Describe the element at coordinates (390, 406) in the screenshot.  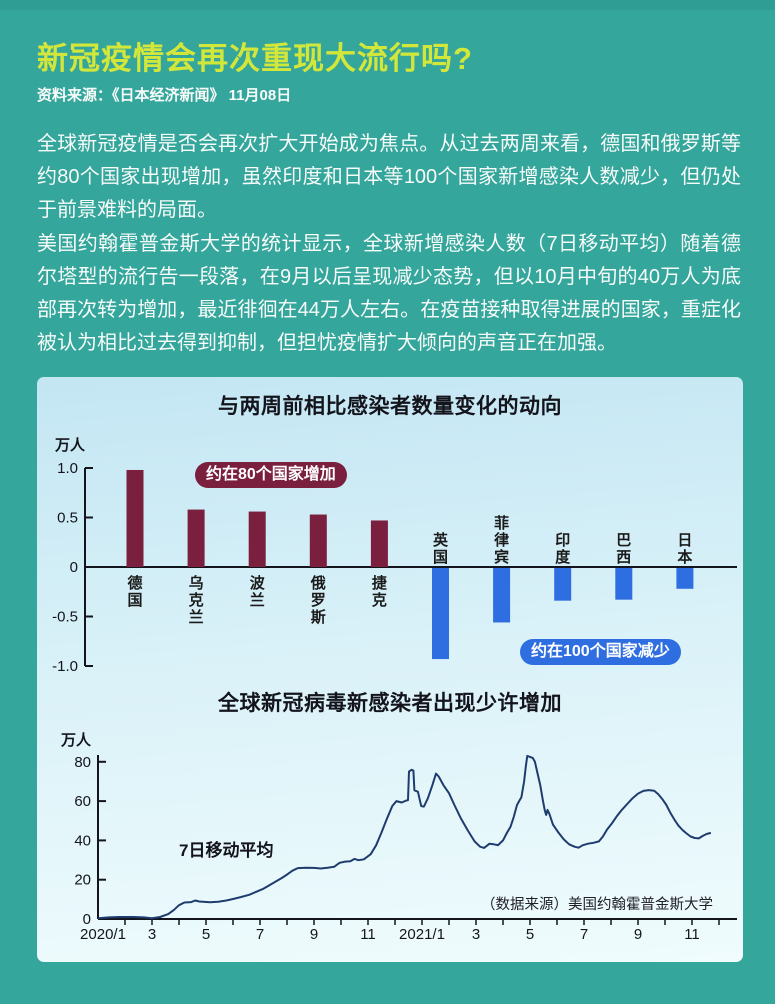
I see `bar-chart-title: 与两周前相比感染者数量变化的动向` at that location.